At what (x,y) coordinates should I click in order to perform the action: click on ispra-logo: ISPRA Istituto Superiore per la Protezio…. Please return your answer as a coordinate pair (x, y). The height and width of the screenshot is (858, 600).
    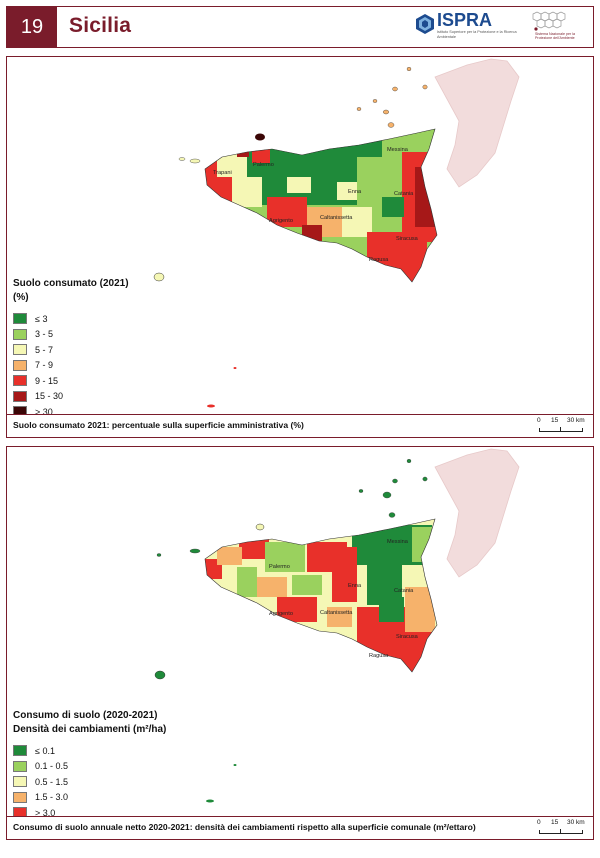
    Looking at the image, I should click on (466, 26).